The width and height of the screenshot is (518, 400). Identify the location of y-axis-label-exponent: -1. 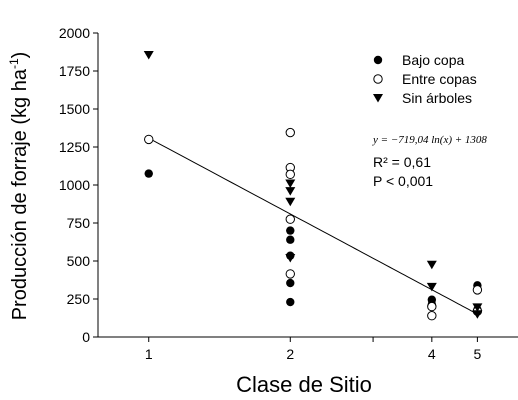
(14, 63).